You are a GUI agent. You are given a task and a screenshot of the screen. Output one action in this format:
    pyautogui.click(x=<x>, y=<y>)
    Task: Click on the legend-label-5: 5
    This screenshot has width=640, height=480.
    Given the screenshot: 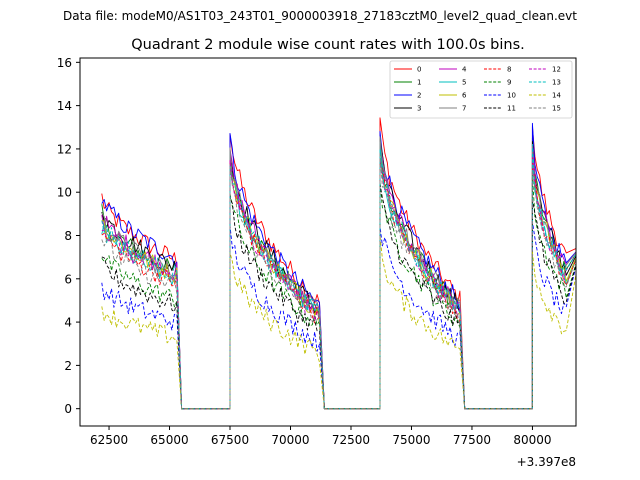 What is the action you would take?
    pyautogui.click(x=464, y=83)
    